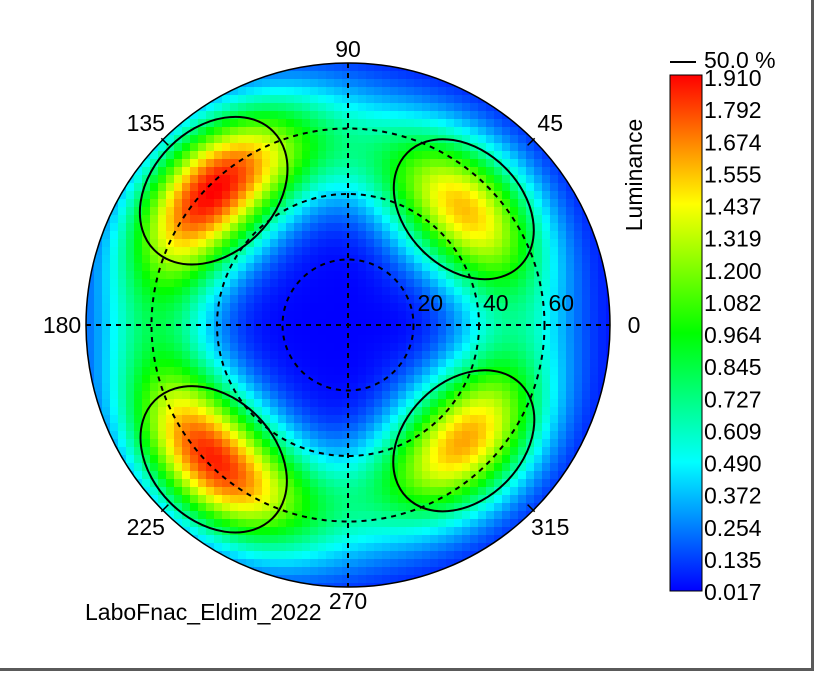 This screenshot has width=817, height=674. What do you see at coordinates (496, 303) in the screenshot?
I see `radial-tick-labels: 20 40 60` at bounding box center [496, 303].